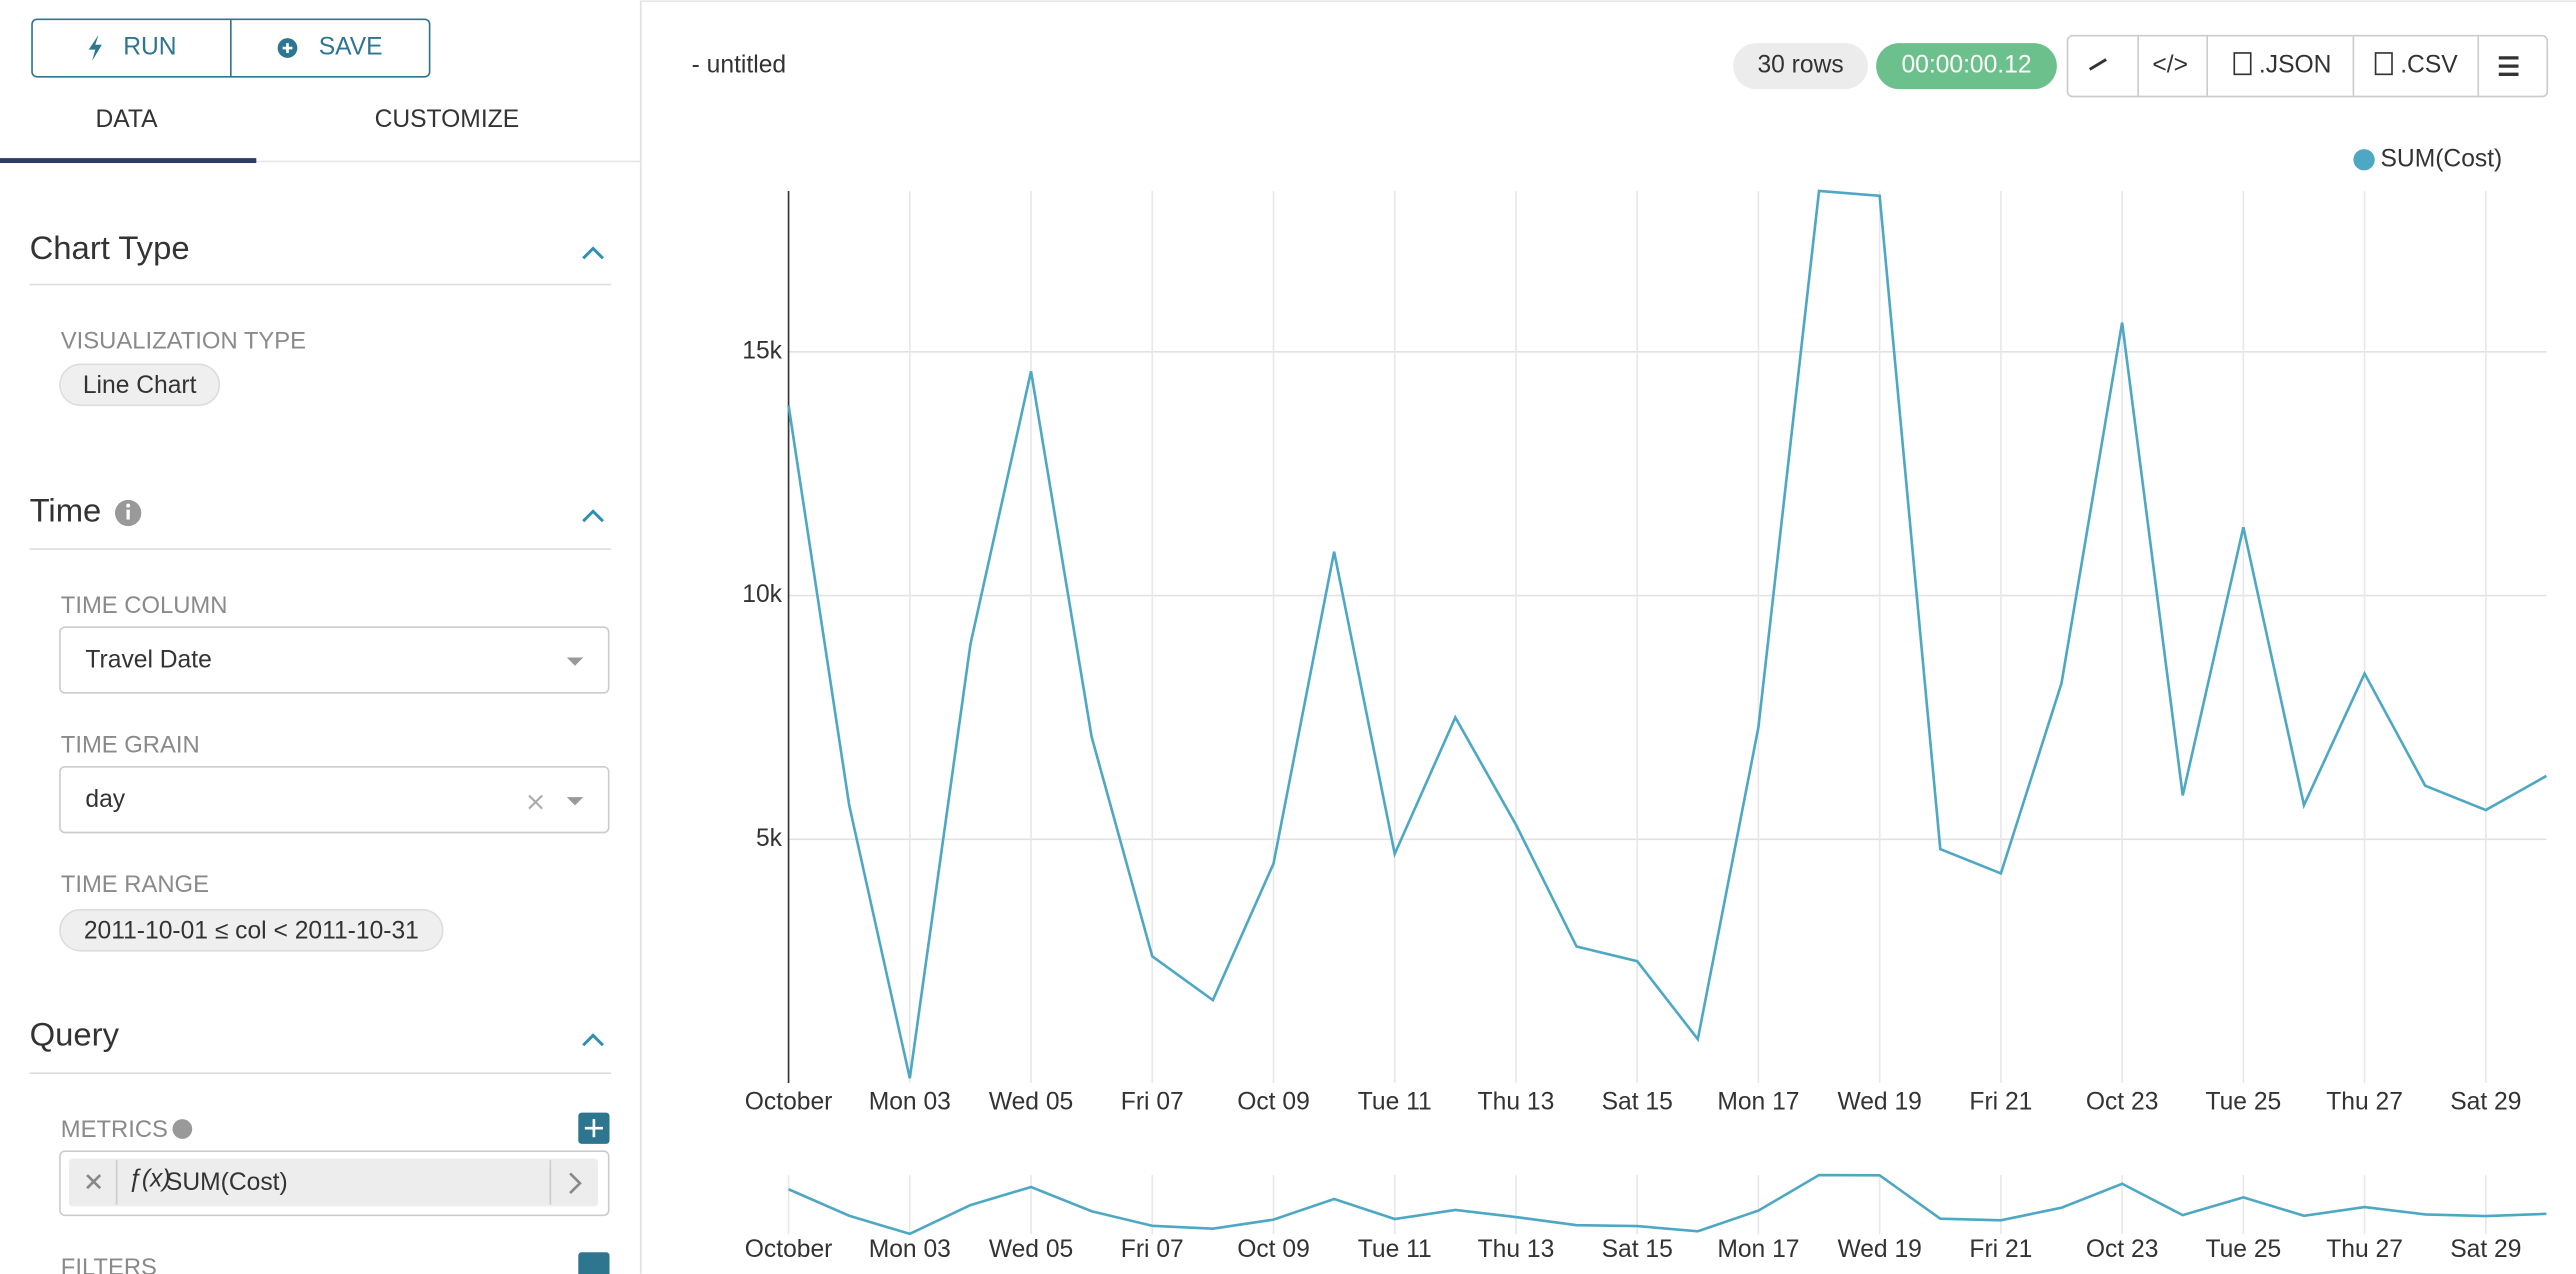 The image size is (2576, 1274). I want to click on remove-icon, so click(94, 1182).